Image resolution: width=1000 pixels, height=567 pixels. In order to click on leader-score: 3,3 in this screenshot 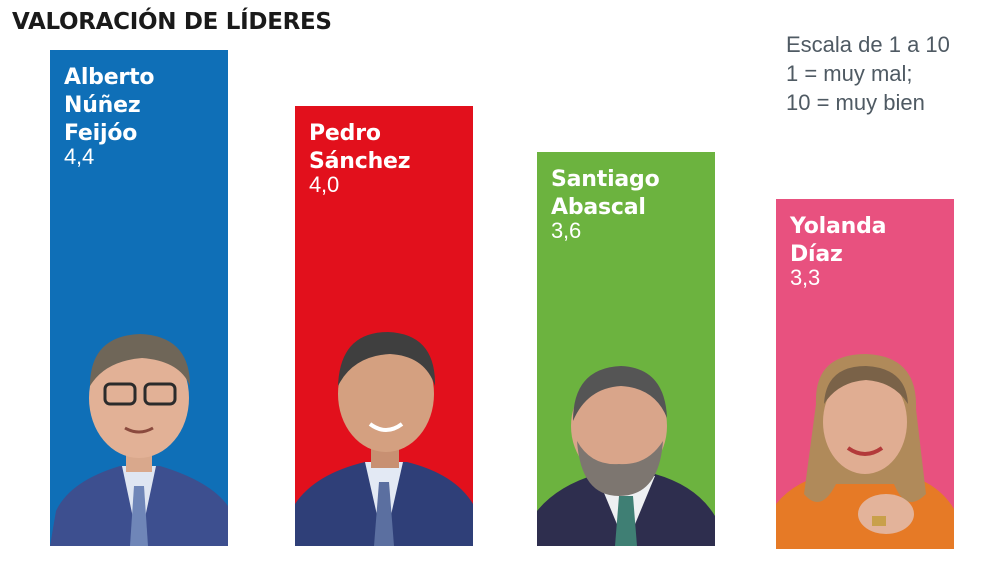, I will do `click(805, 277)`.